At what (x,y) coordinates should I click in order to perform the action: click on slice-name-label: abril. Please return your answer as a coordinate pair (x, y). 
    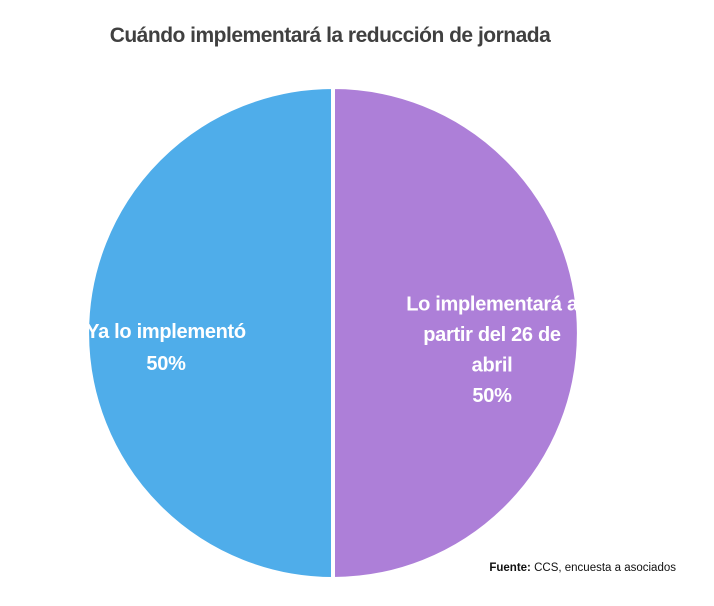
    Looking at the image, I should click on (492, 365).